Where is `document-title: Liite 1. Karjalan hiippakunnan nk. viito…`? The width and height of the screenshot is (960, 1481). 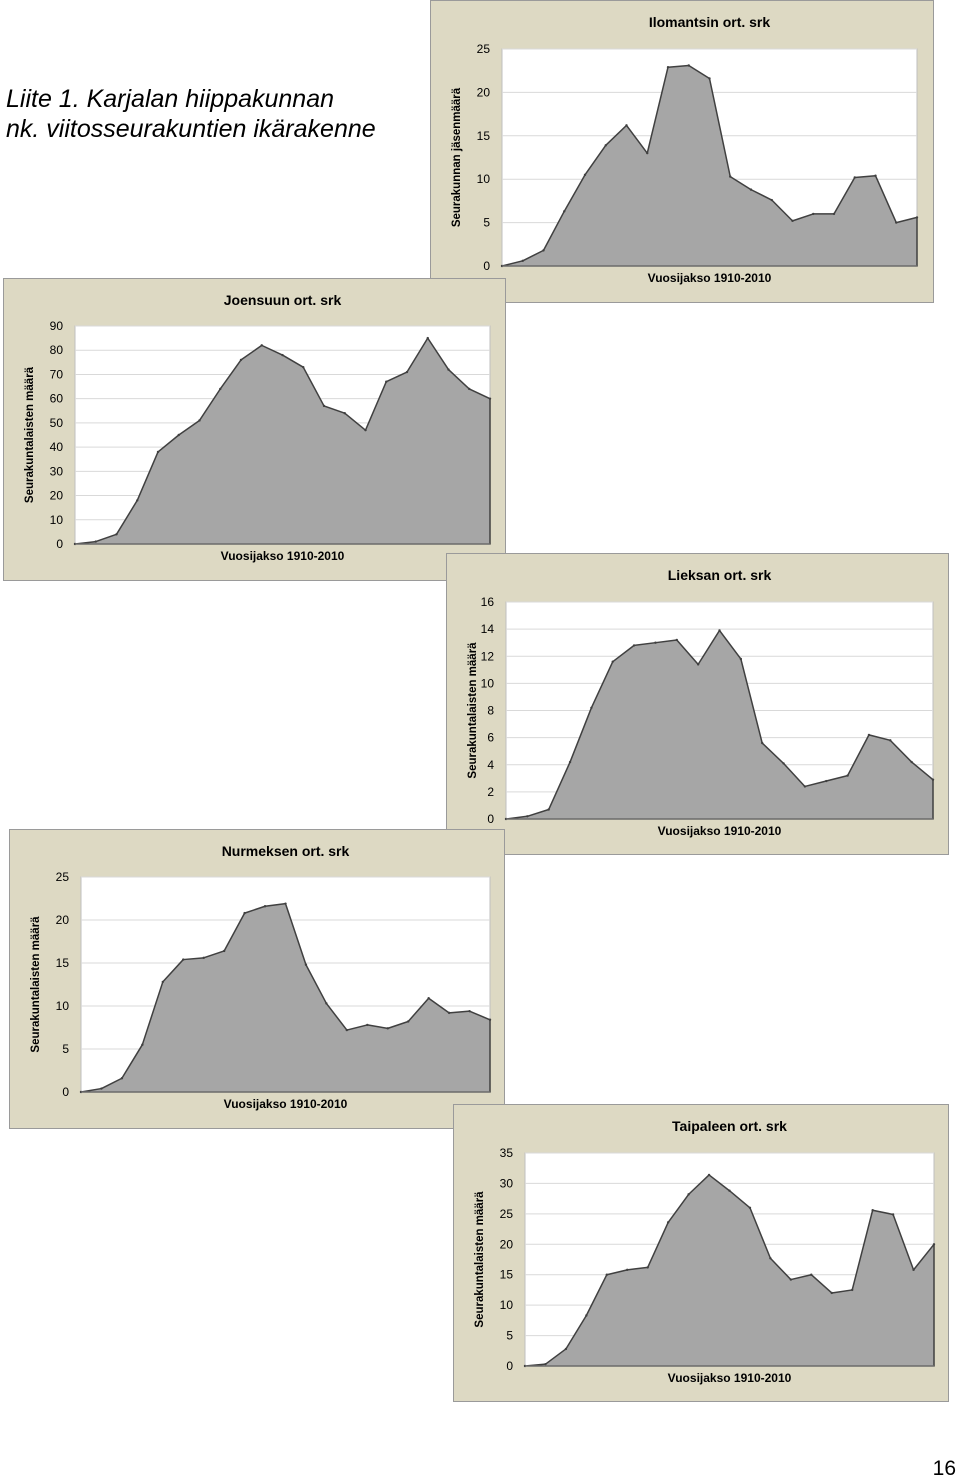 document-title: Liite 1. Karjalan hiippakunnan nk. viito… is located at coordinates (191, 114).